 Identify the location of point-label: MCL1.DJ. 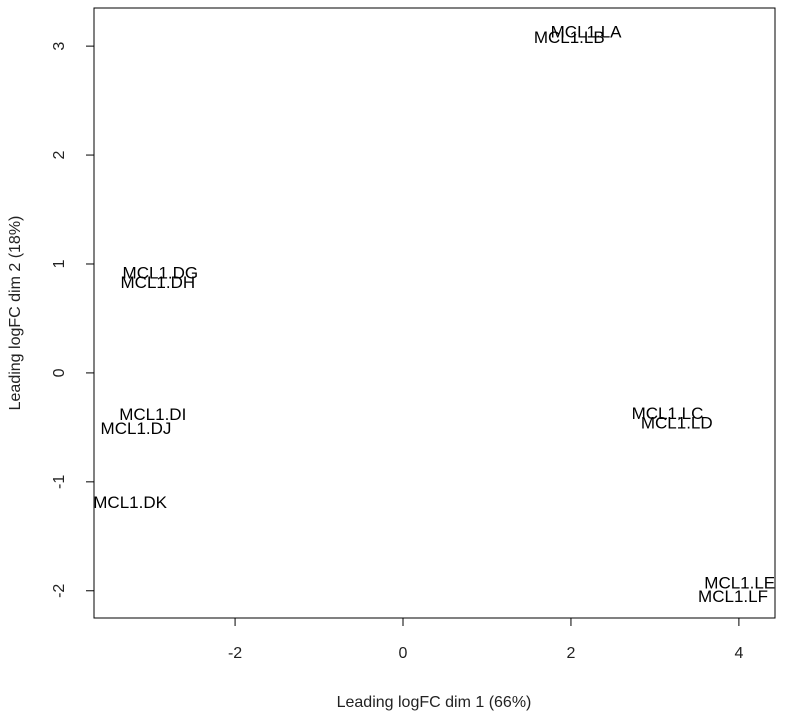
(136, 428).